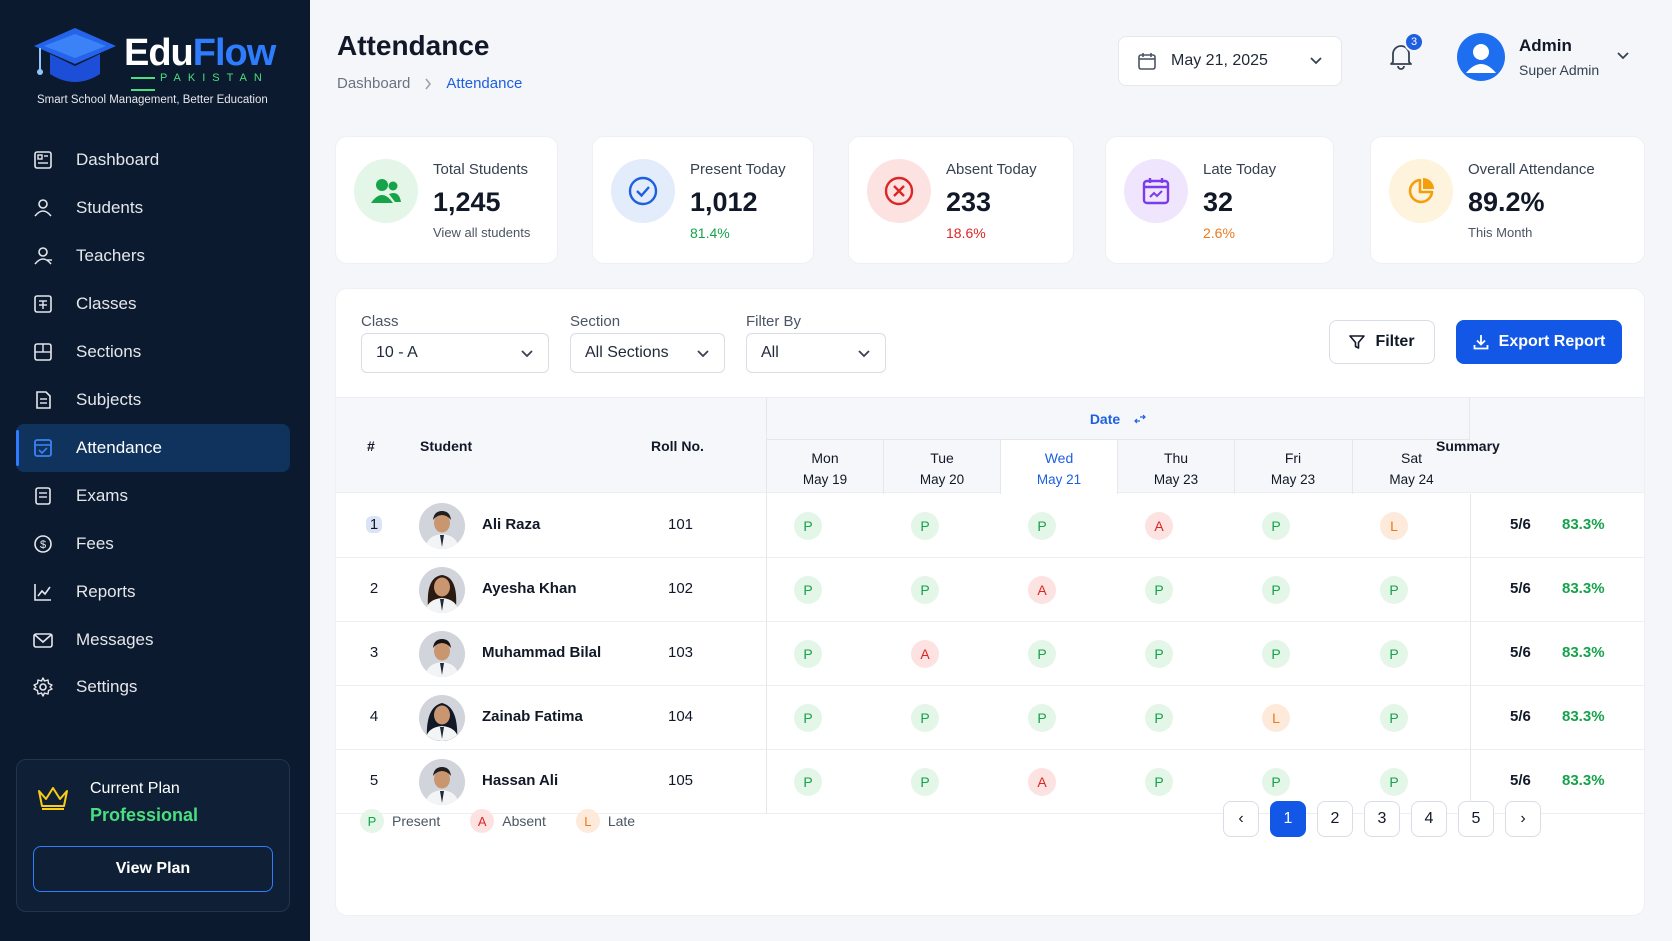  I want to click on sidebar-item-subjects: Subjects, so click(153, 400).